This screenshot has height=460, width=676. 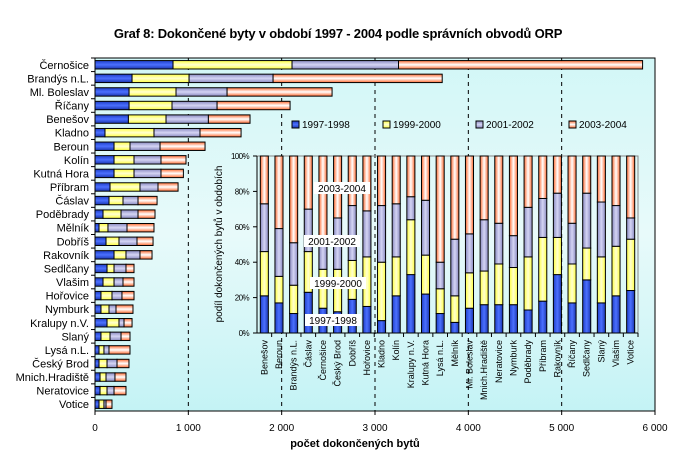 What do you see at coordinates (572, 124) in the screenshot?
I see `legend-swatch-2003-2004` at bounding box center [572, 124].